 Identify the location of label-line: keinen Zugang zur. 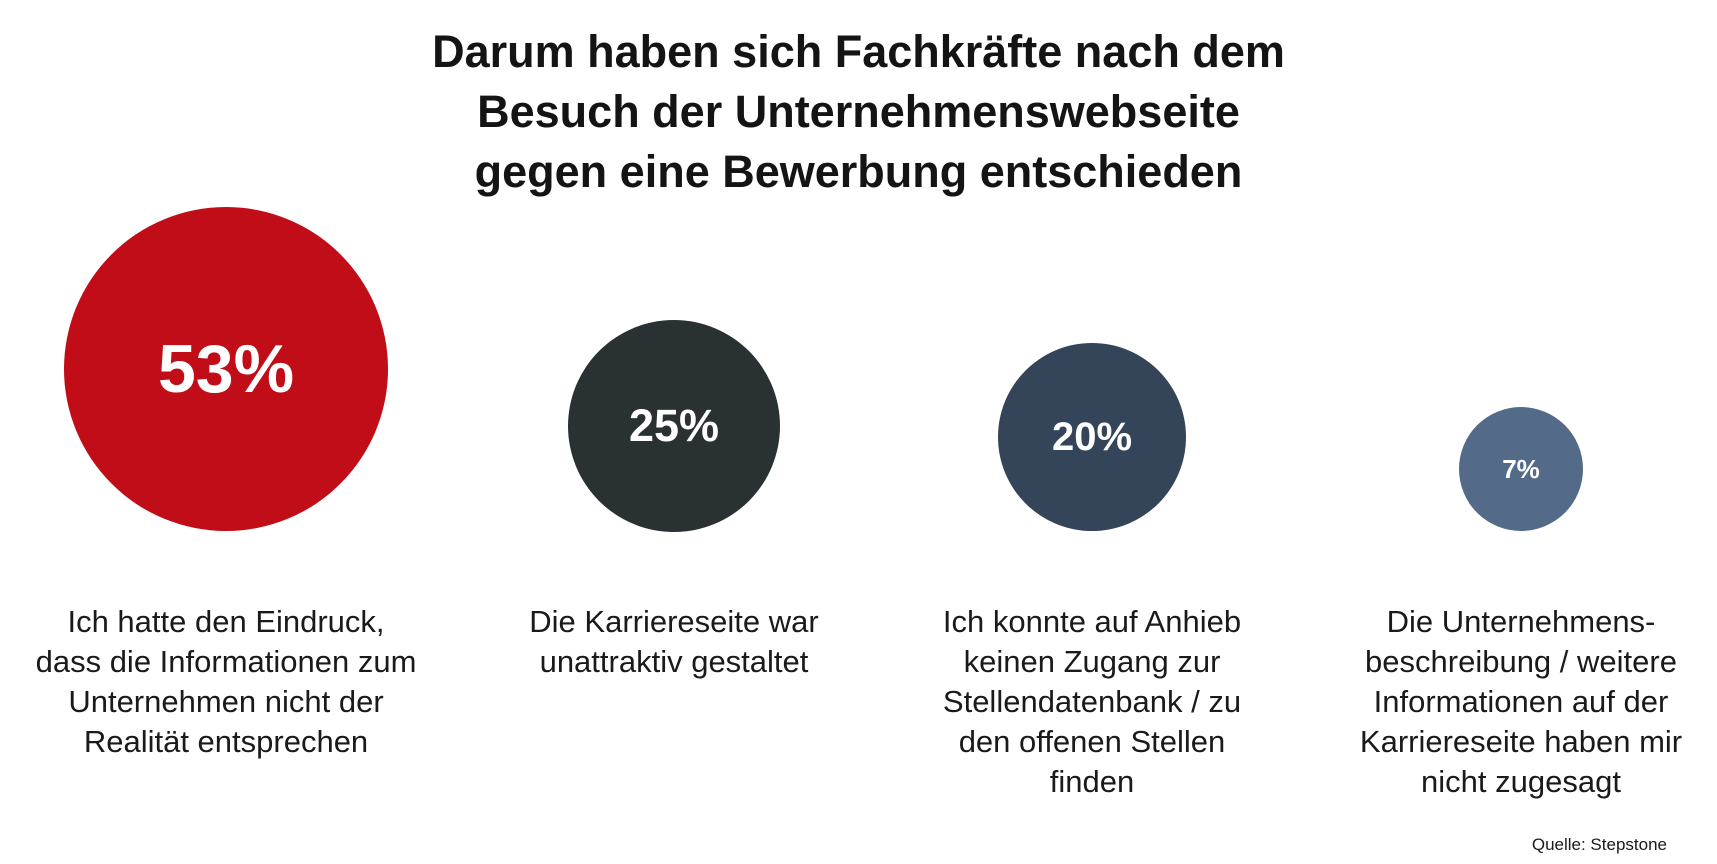
(1092, 661).